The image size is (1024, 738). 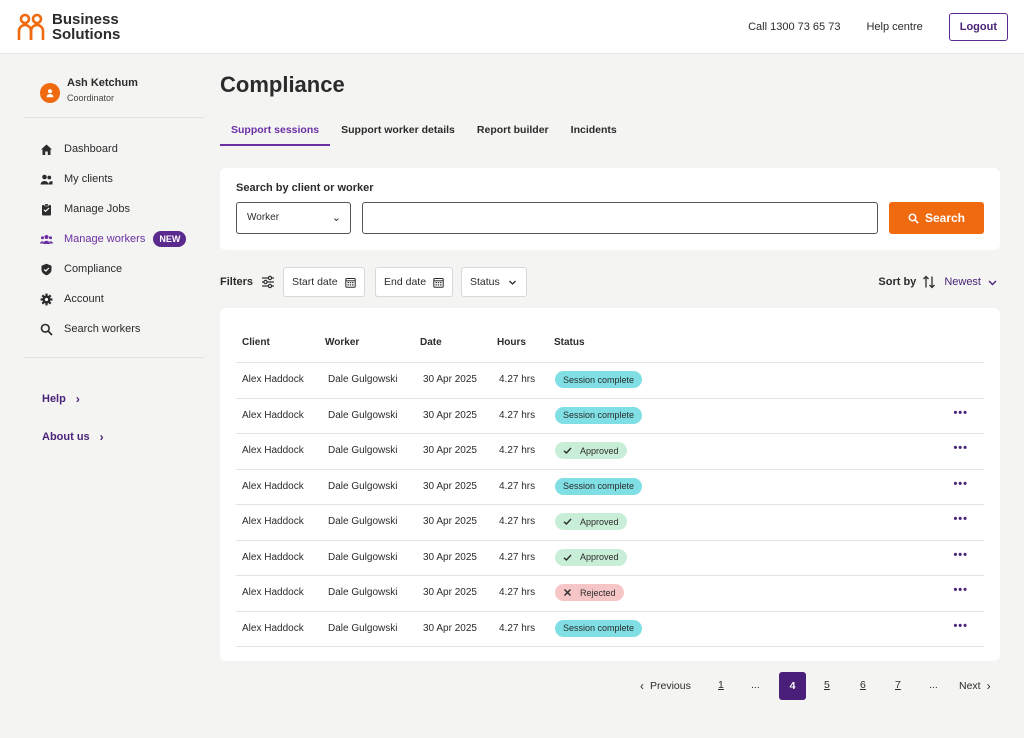 I want to click on status-filter: Status, so click(x=494, y=282).